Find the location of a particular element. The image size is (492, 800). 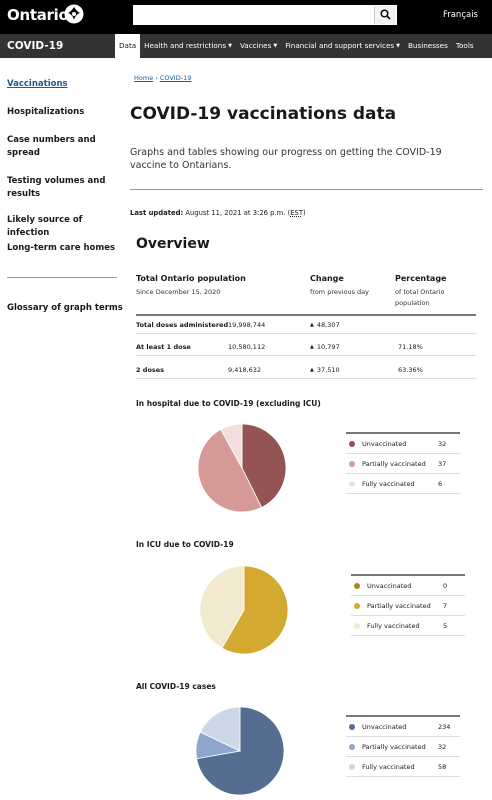

row-change: ▲ 37,510 is located at coordinates (325, 370).